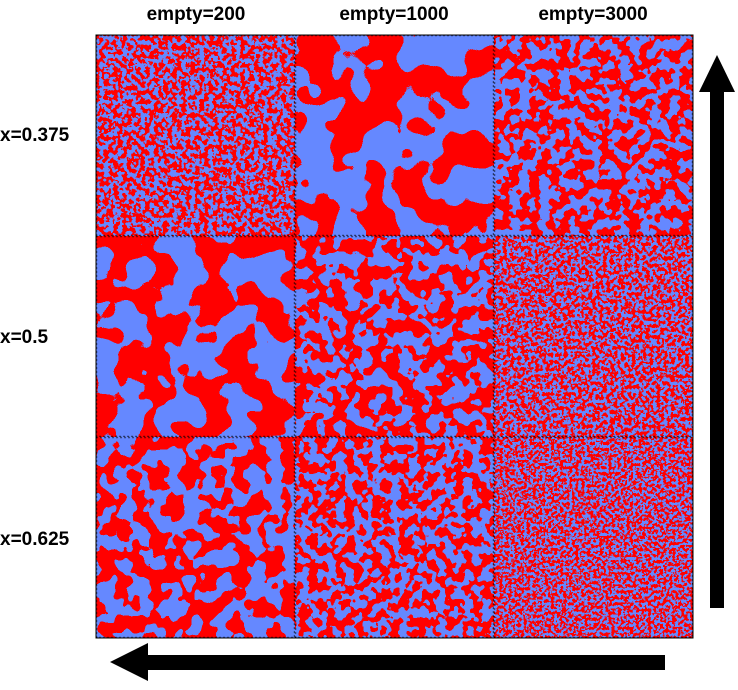 This screenshot has width=738, height=690. Describe the element at coordinates (35, 539) in the screenshot. I see `row-label: x=0.625` at that location.